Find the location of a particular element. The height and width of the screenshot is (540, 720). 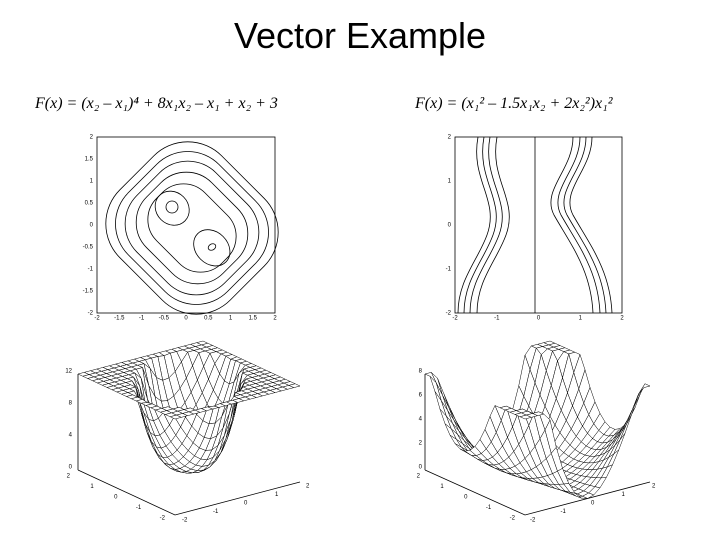

tick-label: 12 is located at coordinates (68, 372).